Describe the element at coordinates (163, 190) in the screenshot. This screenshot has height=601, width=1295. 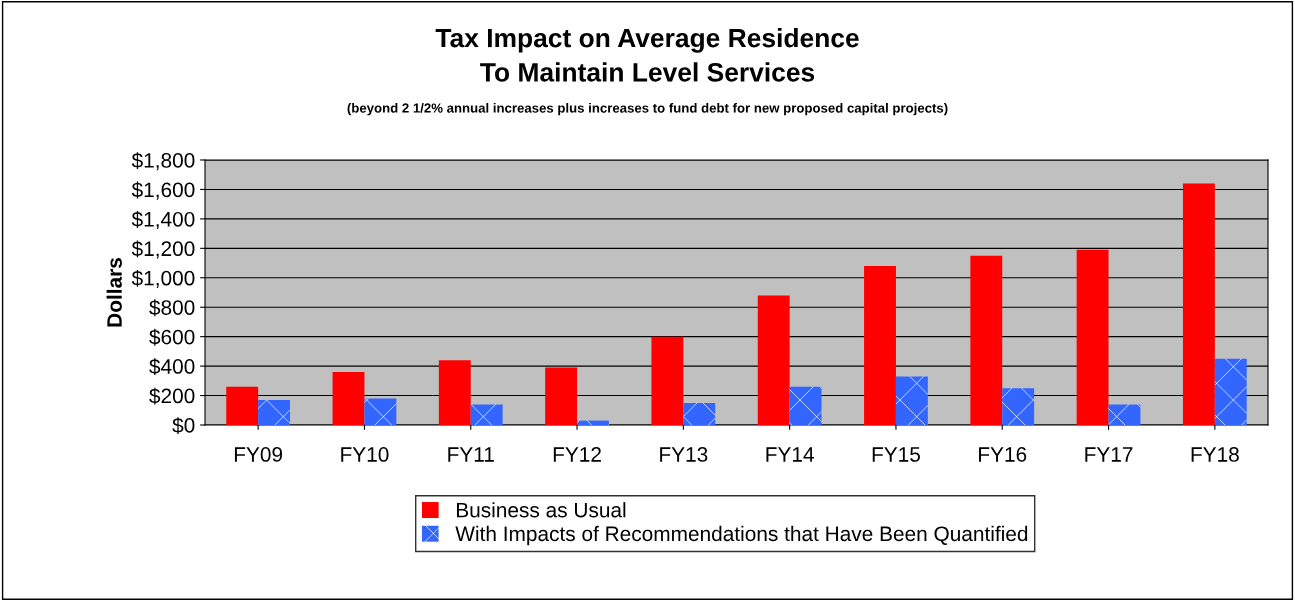
I see `y-tick-label: $1,600` at that location.